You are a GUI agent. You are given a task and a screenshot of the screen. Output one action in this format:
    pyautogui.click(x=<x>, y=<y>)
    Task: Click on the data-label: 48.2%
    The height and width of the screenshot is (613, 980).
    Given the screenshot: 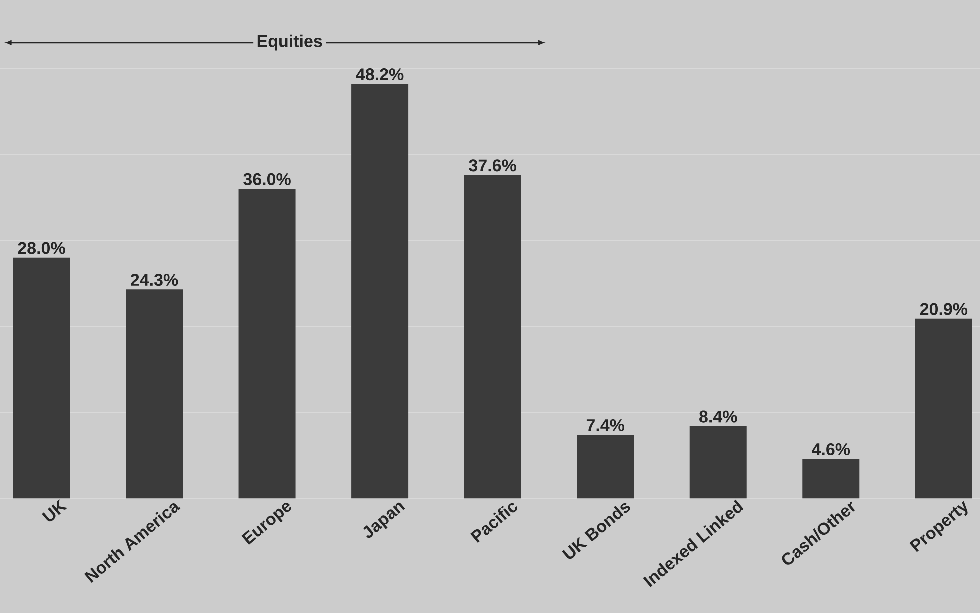 What is the action you would take?
    pyautogui.click(x=380, y=74)
    